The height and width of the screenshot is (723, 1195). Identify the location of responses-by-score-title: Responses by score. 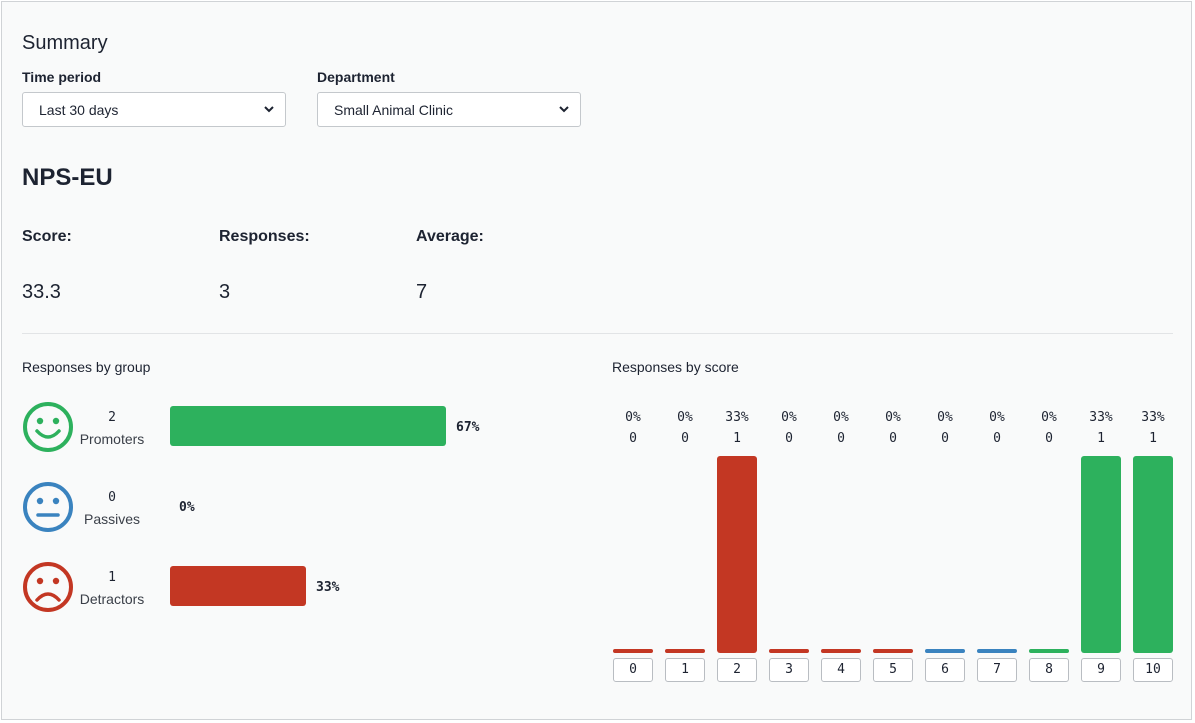
(675, 367).